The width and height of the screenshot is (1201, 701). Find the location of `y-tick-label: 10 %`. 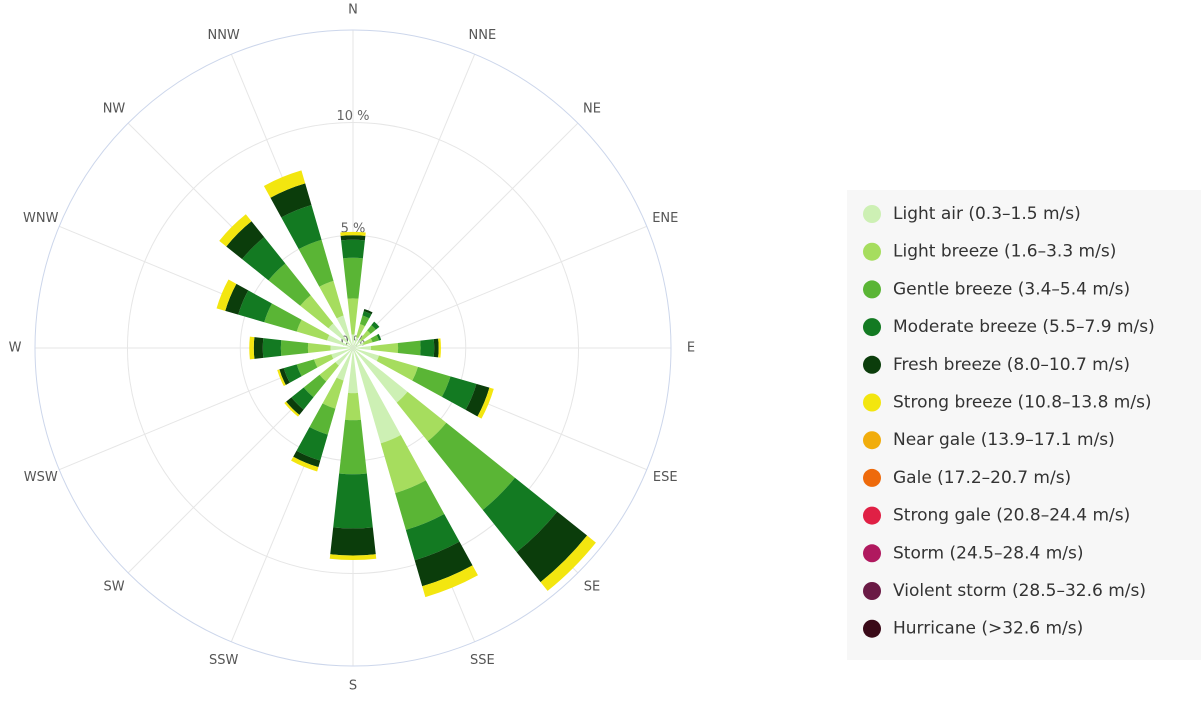

y-tick-label: 10 % is located at coordinates (352, 116).